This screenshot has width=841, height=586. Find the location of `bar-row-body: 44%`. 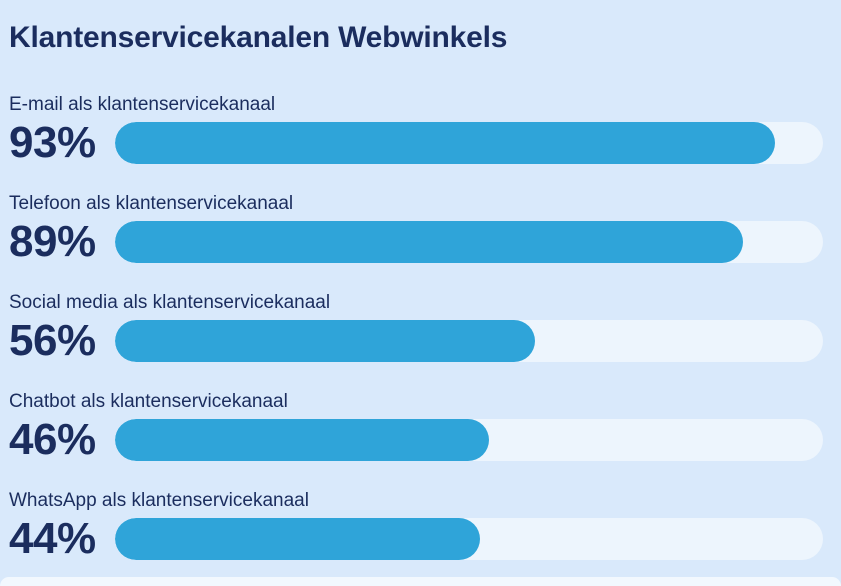

bar-row-body: 44% is located at coordinates (416, 538).